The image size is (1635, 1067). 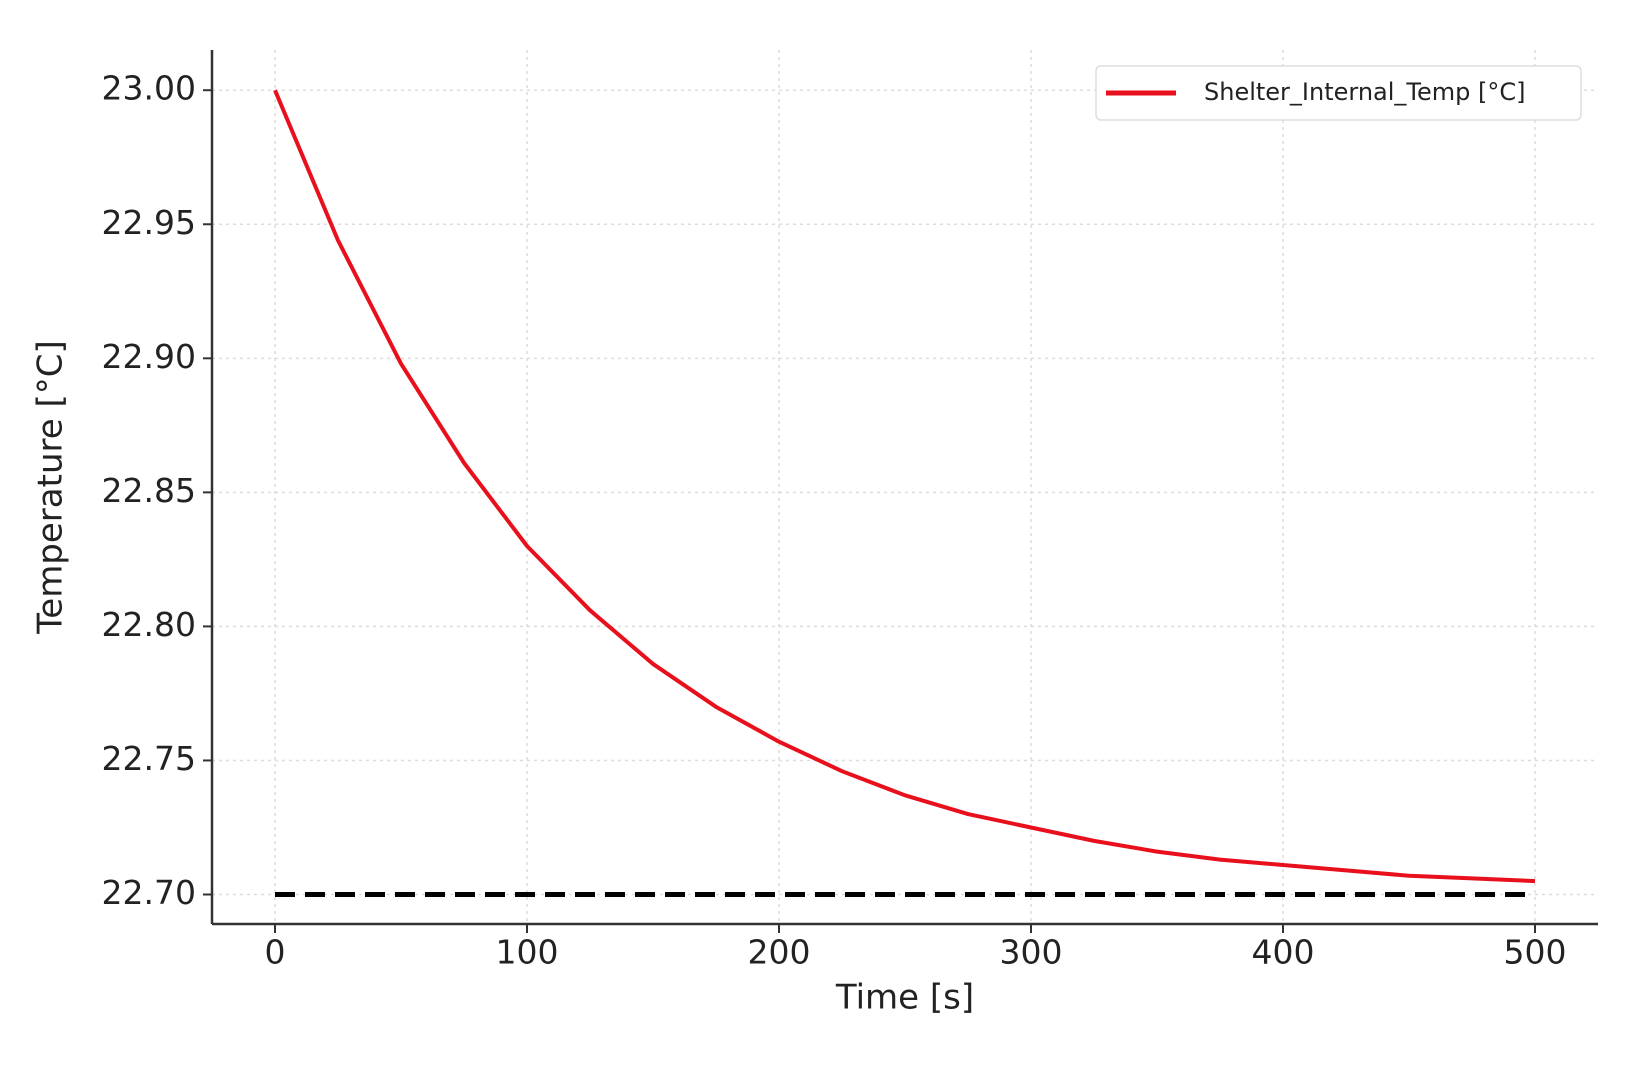 I want to click on legend-box, so click(x=1338, y=93).